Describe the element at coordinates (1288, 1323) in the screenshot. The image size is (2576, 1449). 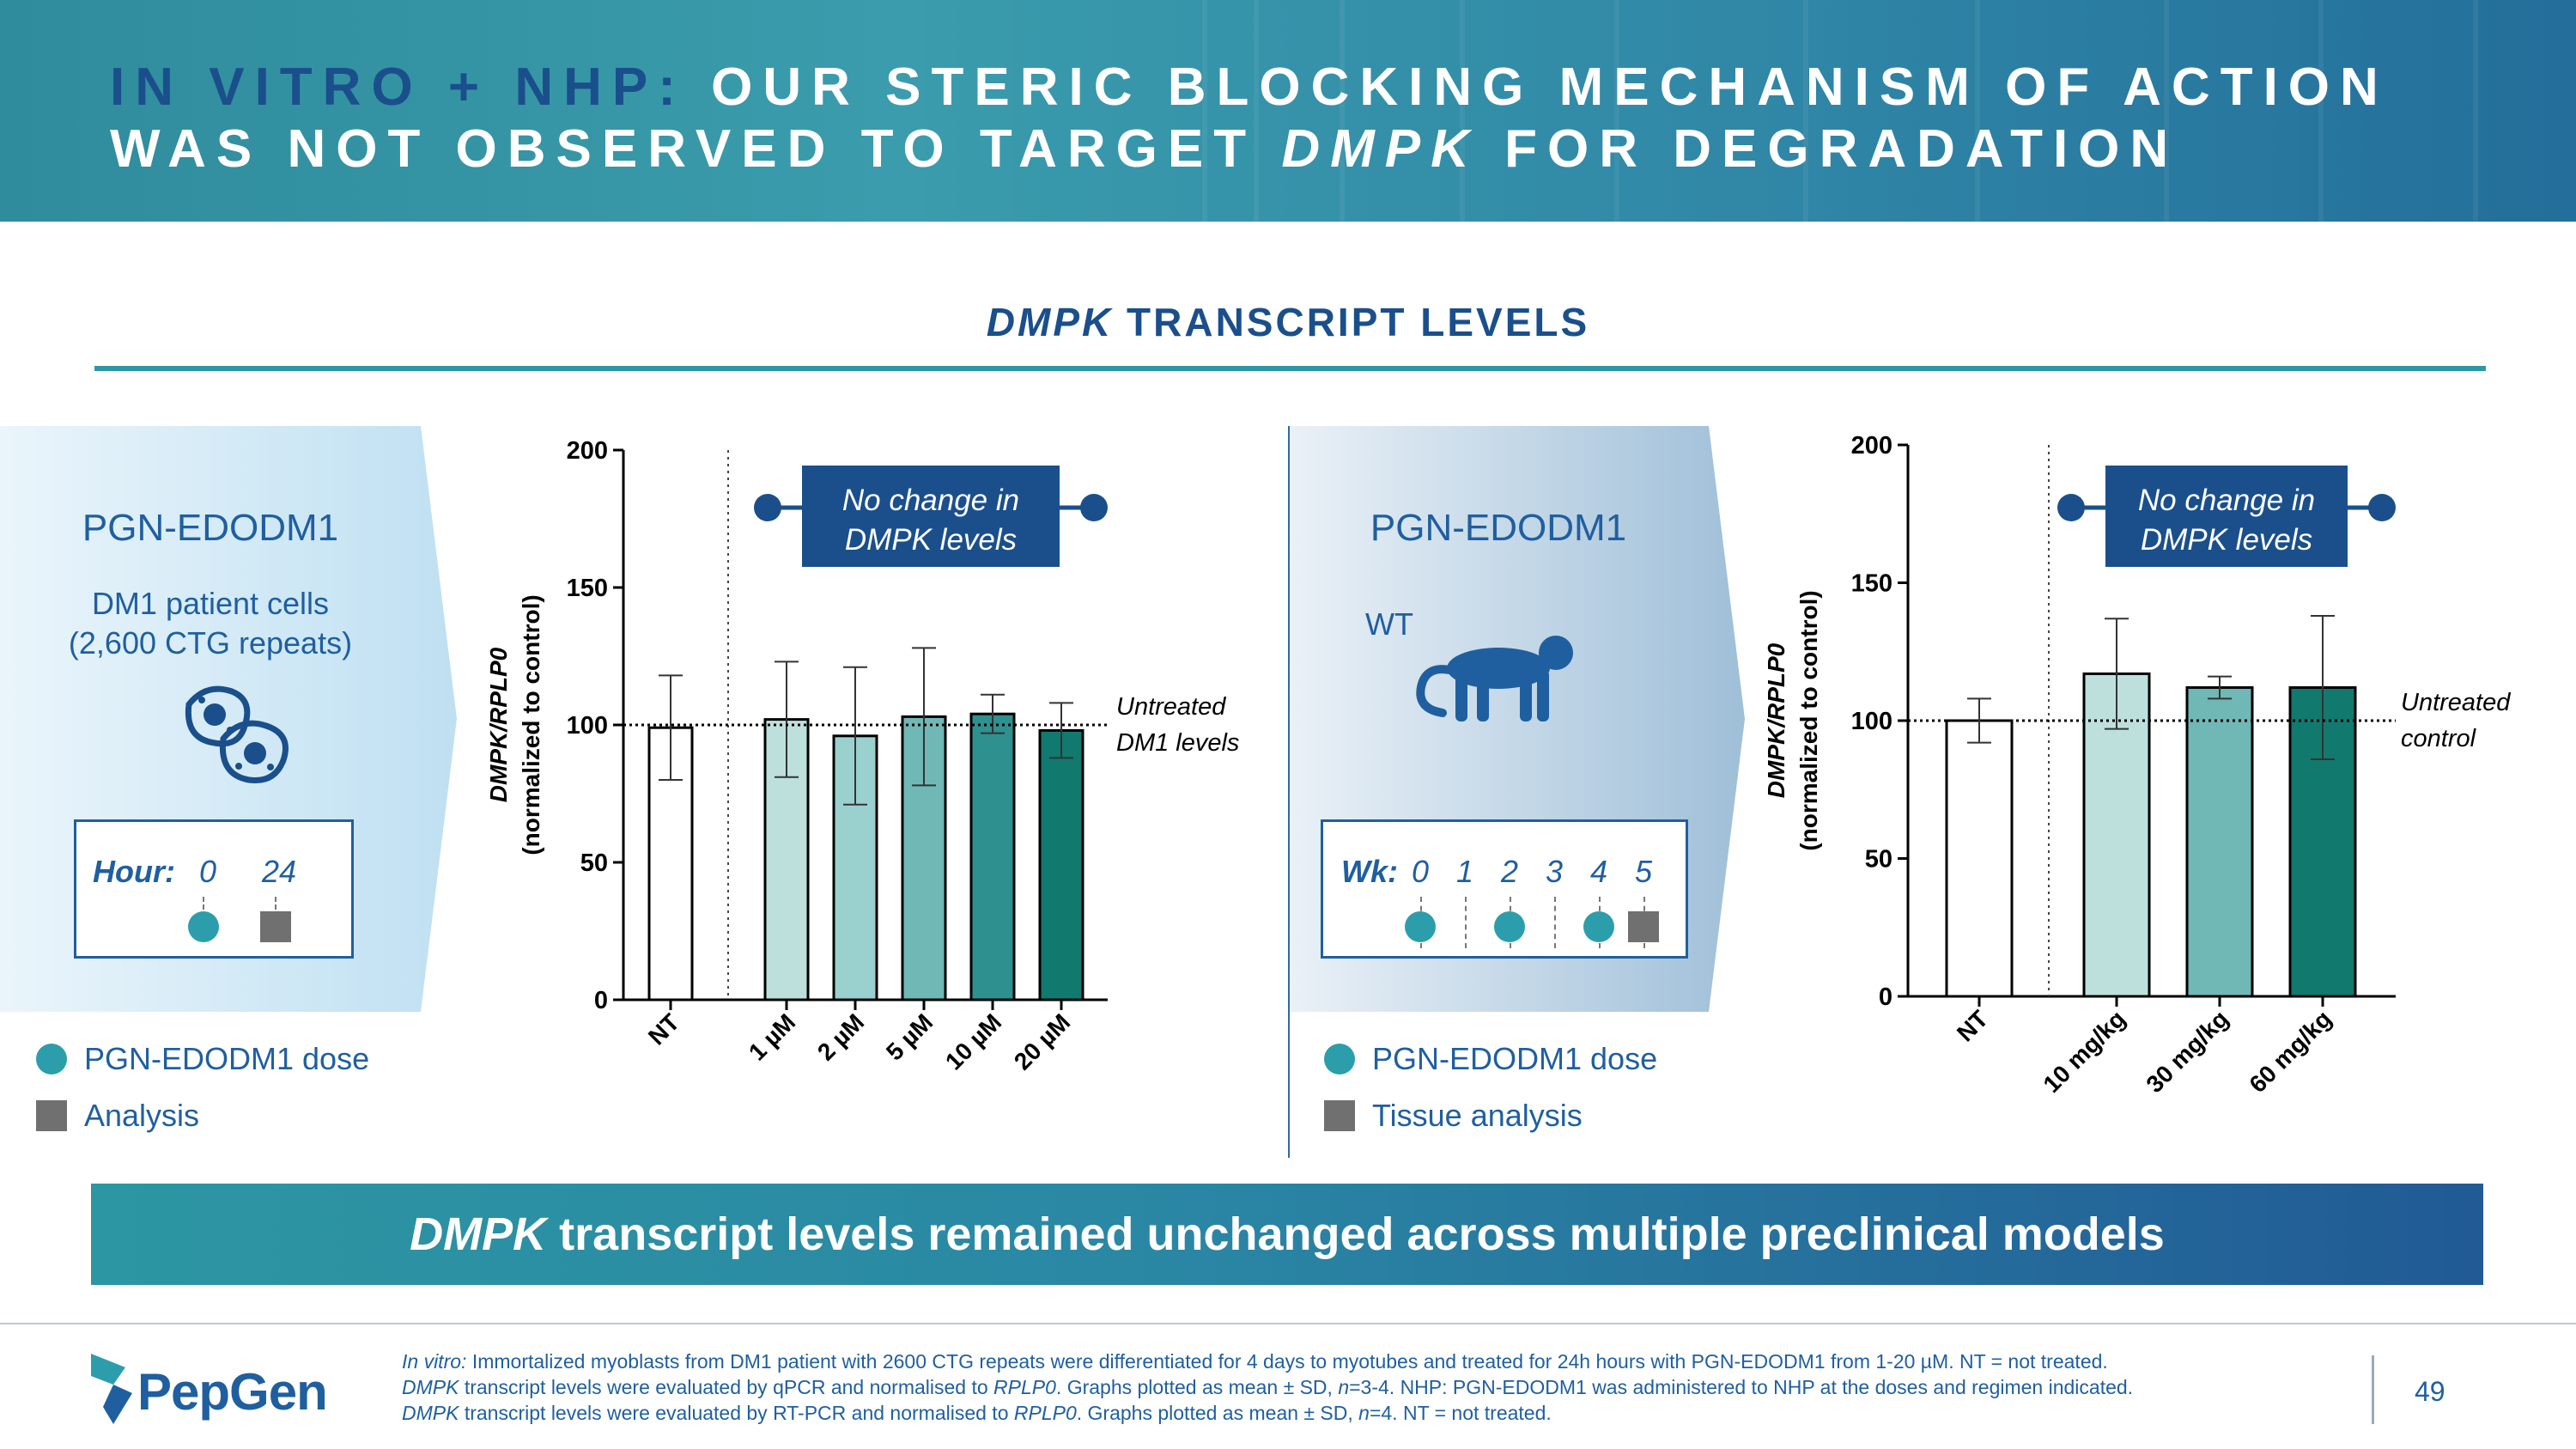
I see `footer-divider` at that location.